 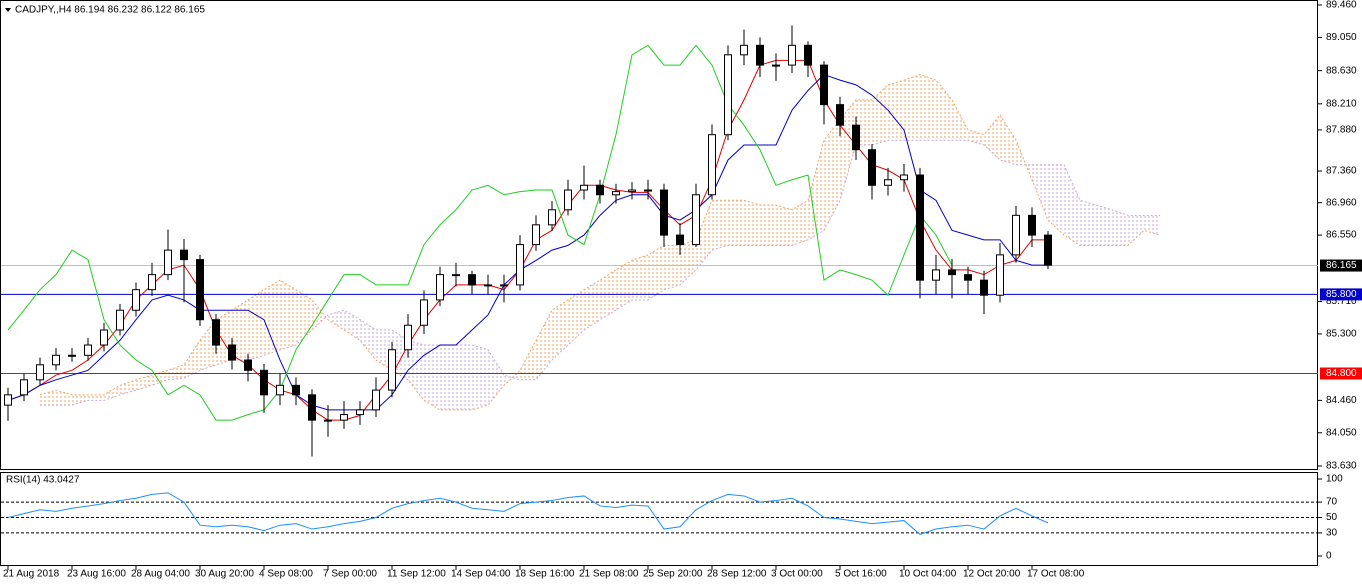 What do you see at coordinates (1332, 533) in the screenshot?
I see `rsi-tick-label: 30` at bounding box center [1332, 533].